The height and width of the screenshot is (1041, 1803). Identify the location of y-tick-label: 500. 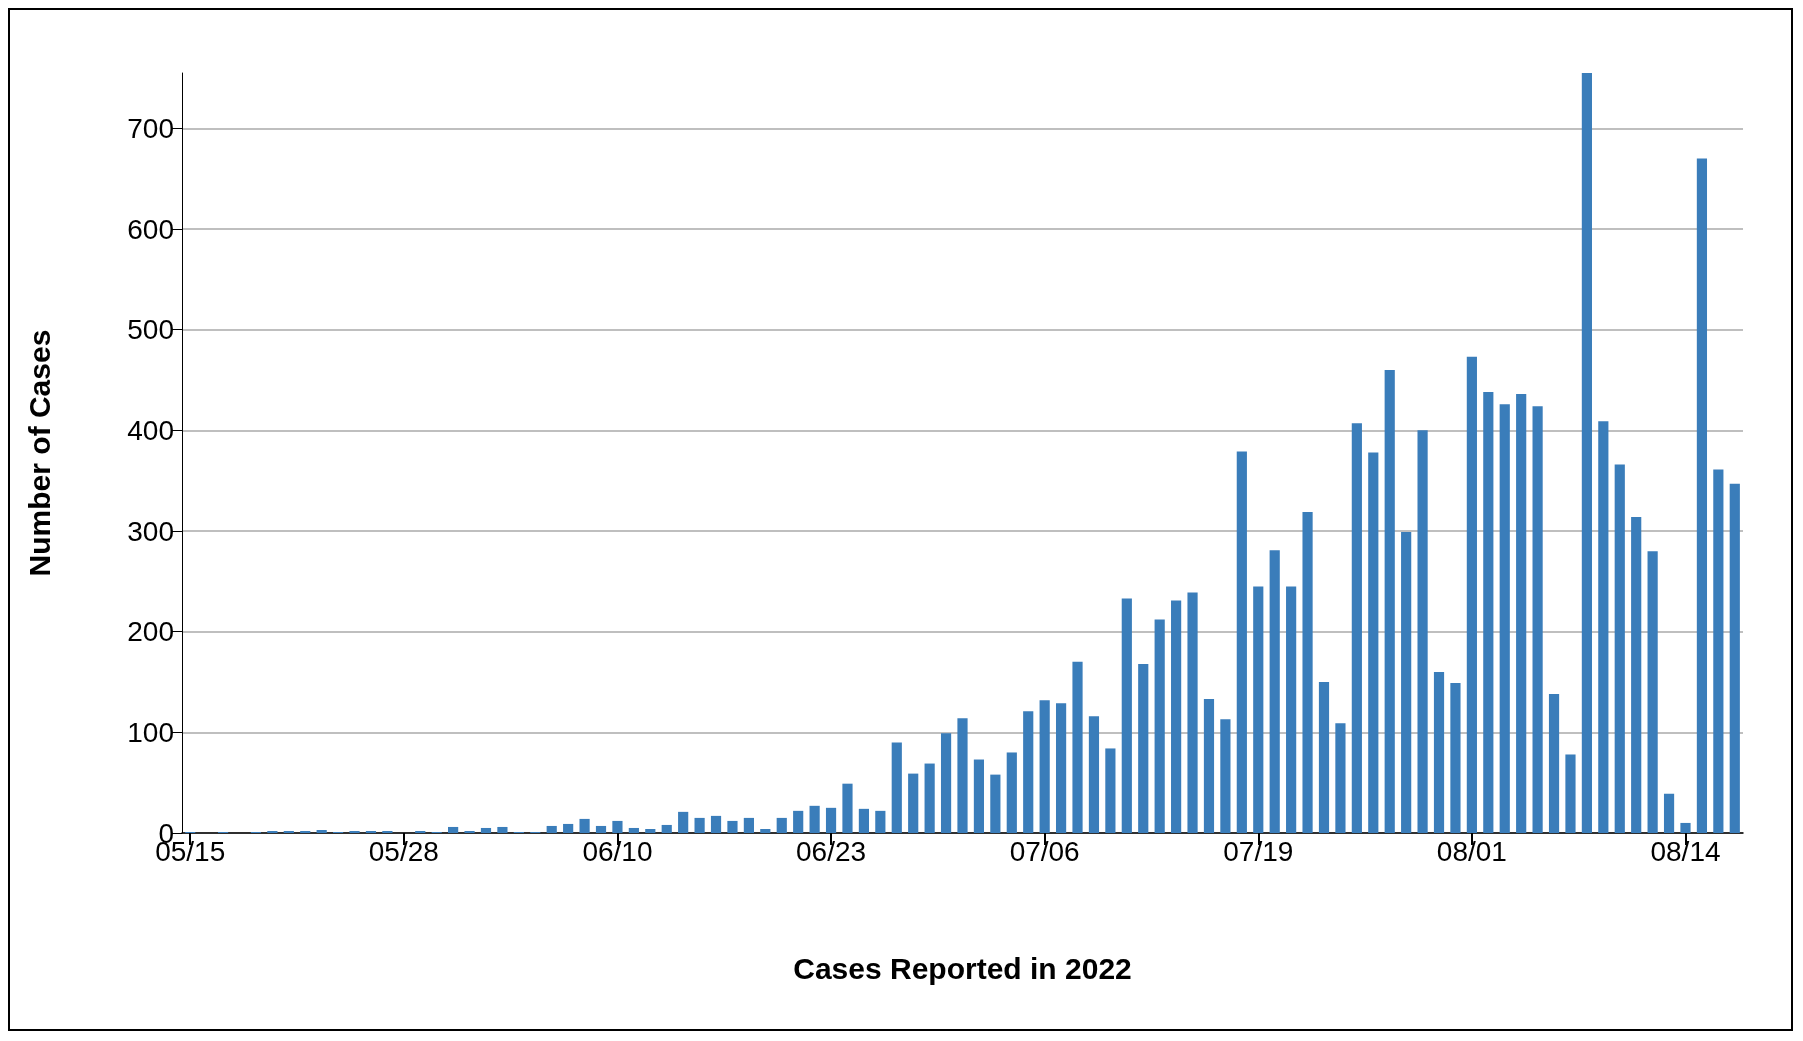
(150, 330).